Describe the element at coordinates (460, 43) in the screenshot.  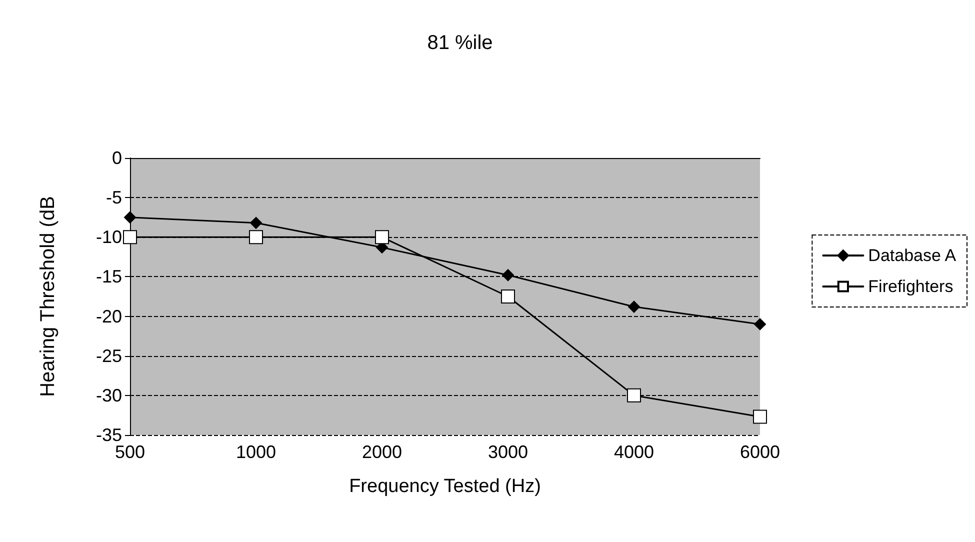
I see `chart-title: 81 %ile` at that location.